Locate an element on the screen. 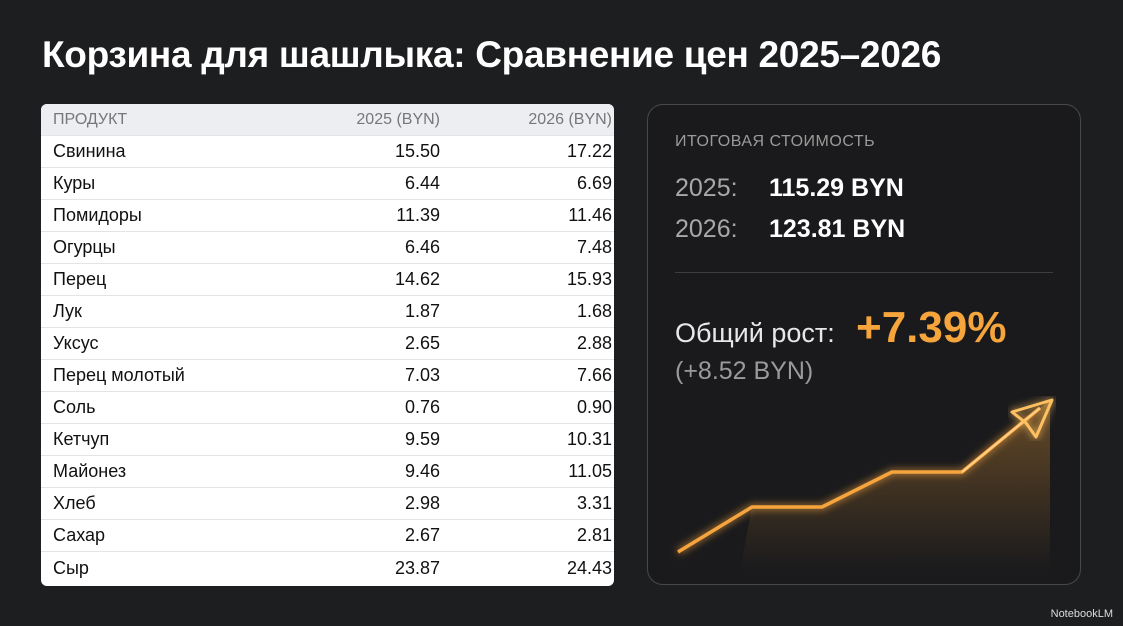  summary-label: ИТОГОВАЯ СТОИМОСТЬ is located at coordinates (775, 141).